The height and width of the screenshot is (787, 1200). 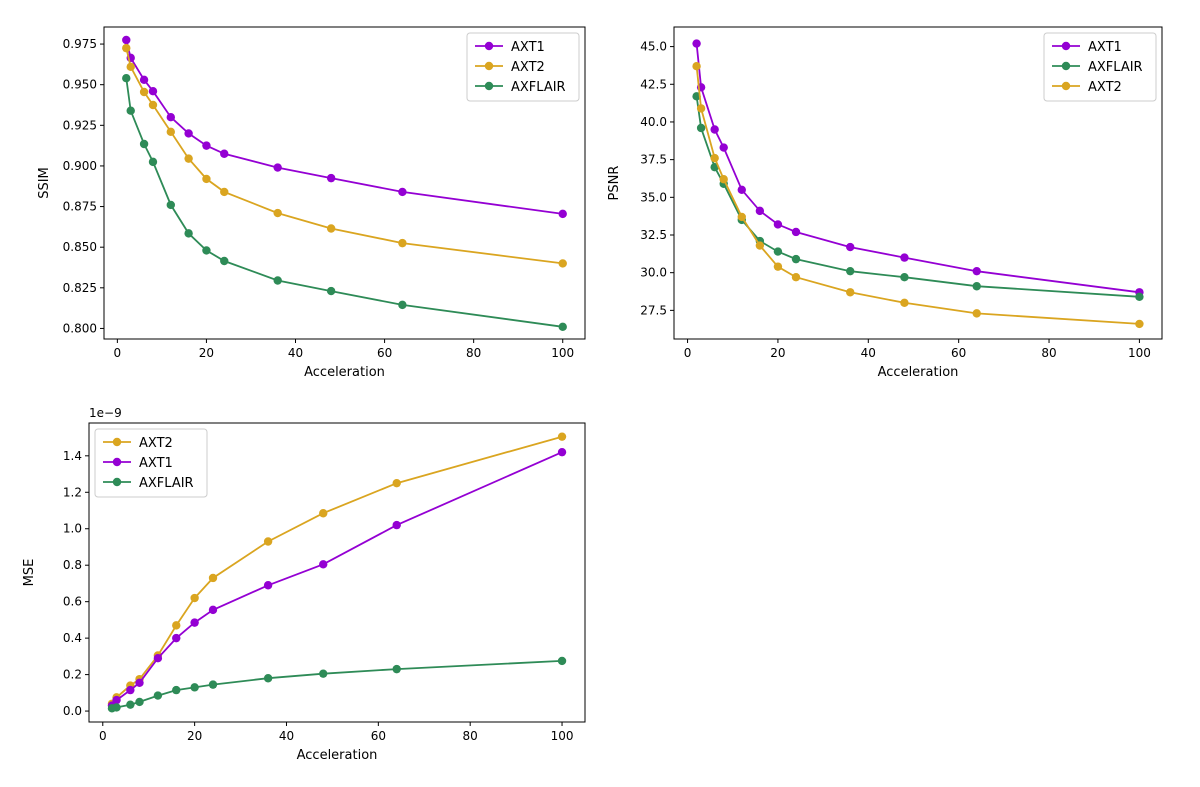 I want to click on y-tick-label: 0.925, so click(x=80, y=125).